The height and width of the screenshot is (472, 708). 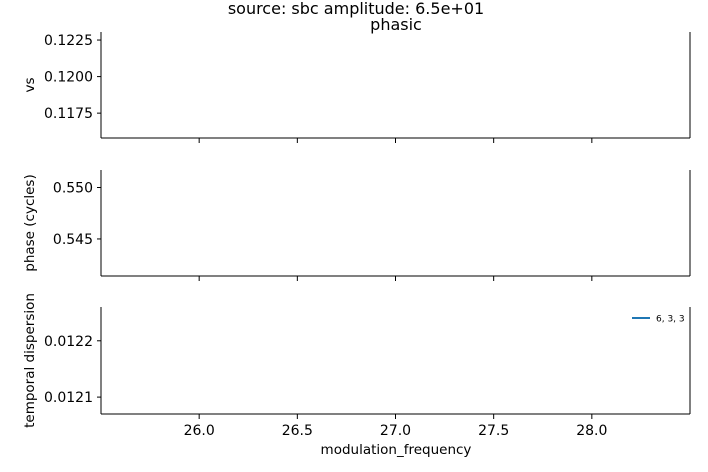 I want to click on chart-title: phasic, so click(x=396, y=24).